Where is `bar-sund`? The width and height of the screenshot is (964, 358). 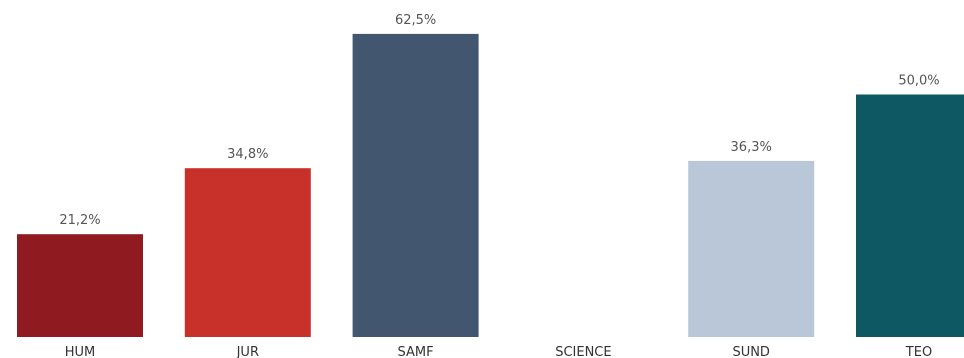
bar-sund is located at coordinates (751, 248).